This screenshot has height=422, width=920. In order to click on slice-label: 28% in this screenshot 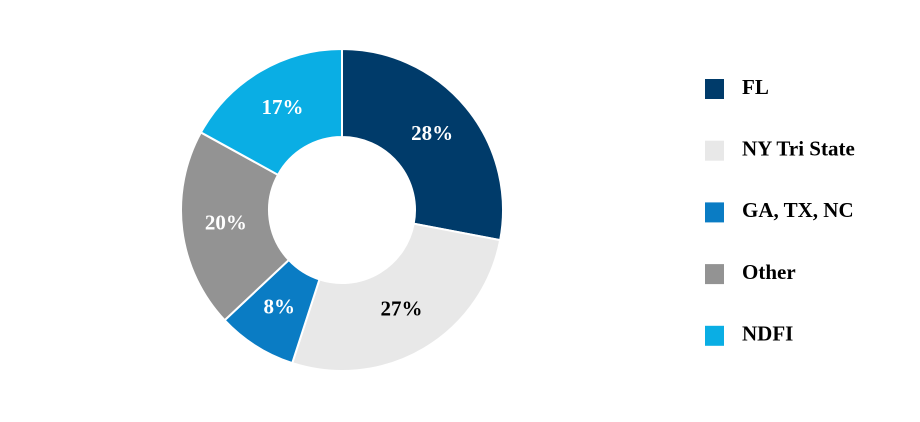, I will do `click(432, 133)`.